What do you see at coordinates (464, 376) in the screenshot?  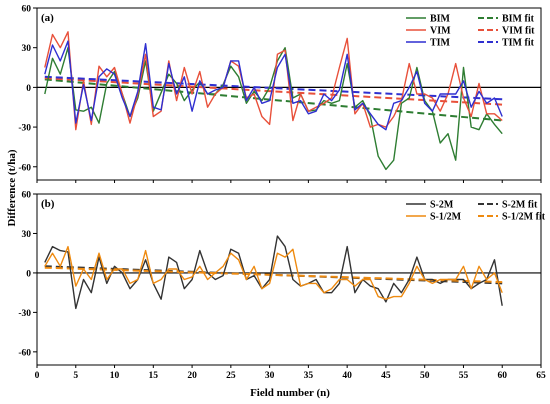 I see `x-tick-label: 55` at bounding box center [464, 376].